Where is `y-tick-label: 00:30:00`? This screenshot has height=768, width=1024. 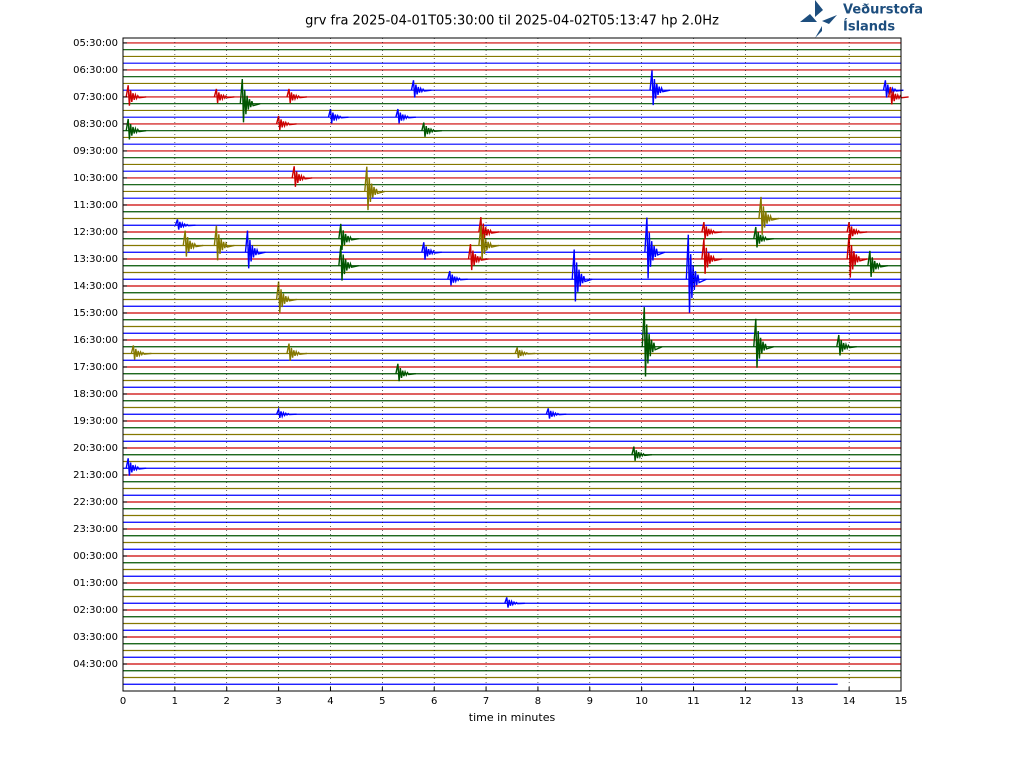 y-tick-label: 00:30:00 is located at coordinates (95, 556).